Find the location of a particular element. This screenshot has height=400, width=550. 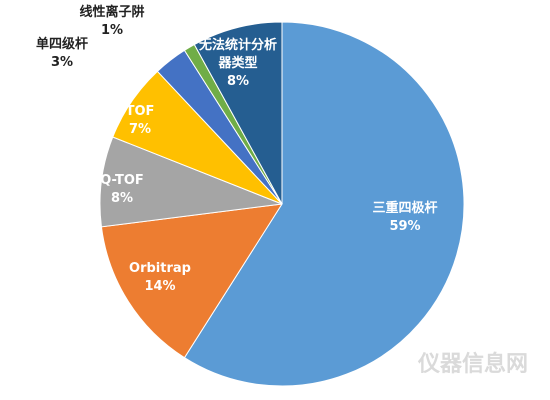

value-label: 1% is located at coordinates (112, 30).